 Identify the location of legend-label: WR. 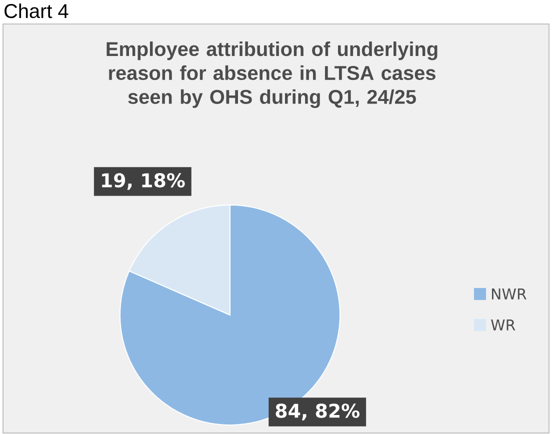
(503, 325).